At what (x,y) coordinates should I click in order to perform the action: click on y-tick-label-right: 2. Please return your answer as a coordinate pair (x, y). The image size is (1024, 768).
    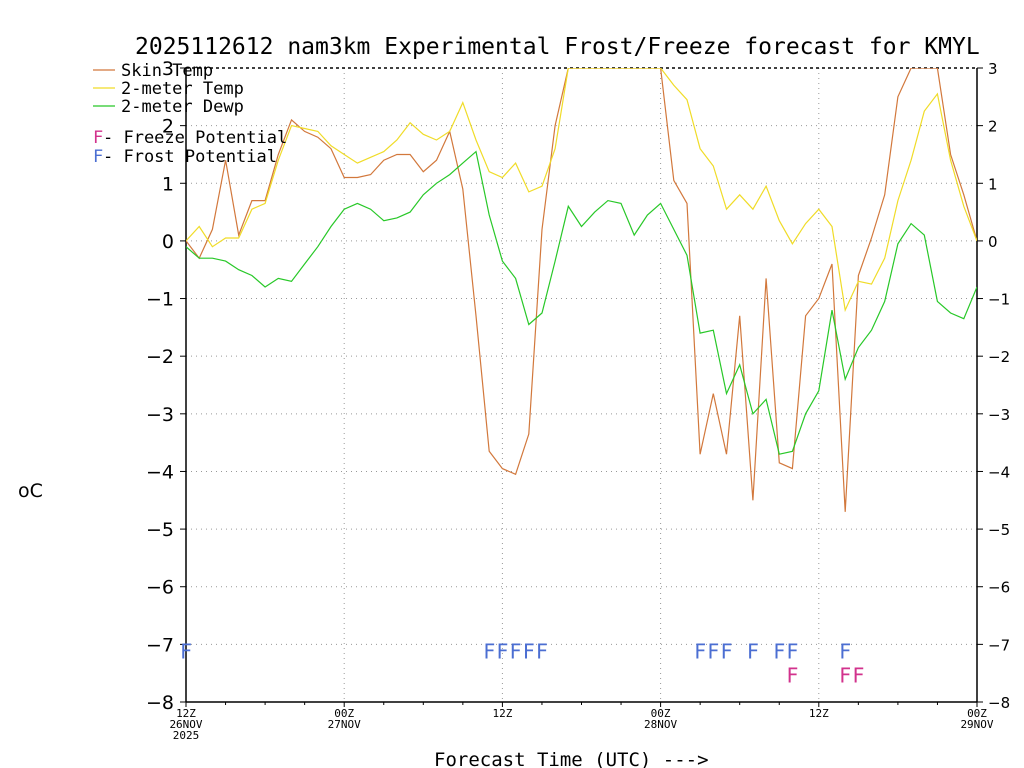
    Looking at the image, I should click on (993, 127).